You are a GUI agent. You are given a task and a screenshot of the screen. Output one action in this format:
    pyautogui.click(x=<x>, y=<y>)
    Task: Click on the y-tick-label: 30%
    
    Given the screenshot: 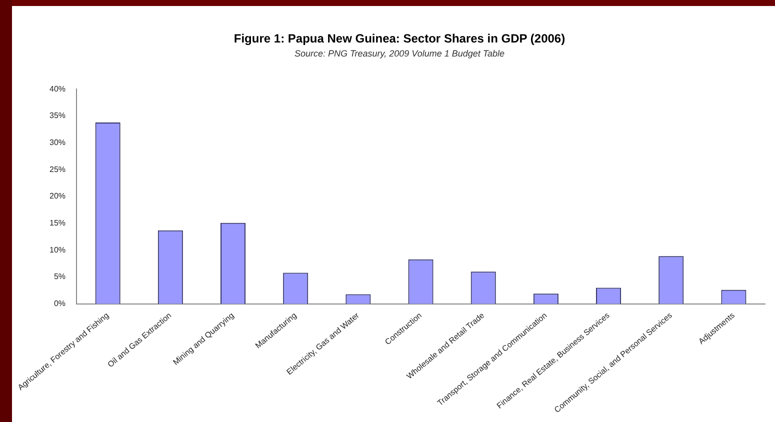 What is the action you would take?
    pyautogui.click(x=58, y=143)
    